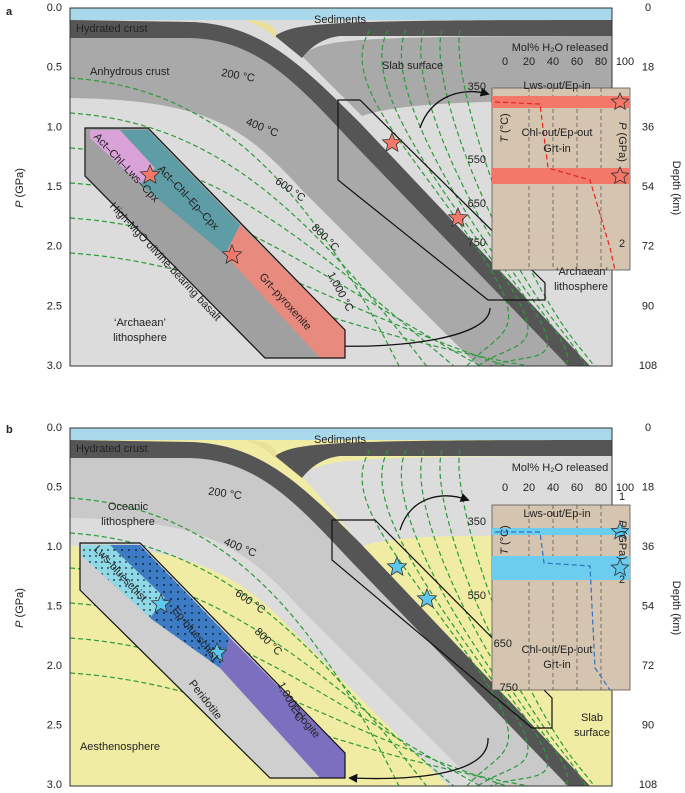 The image size is (685, 793). I want to click on p-tick: 2.5, so click(54, 725).